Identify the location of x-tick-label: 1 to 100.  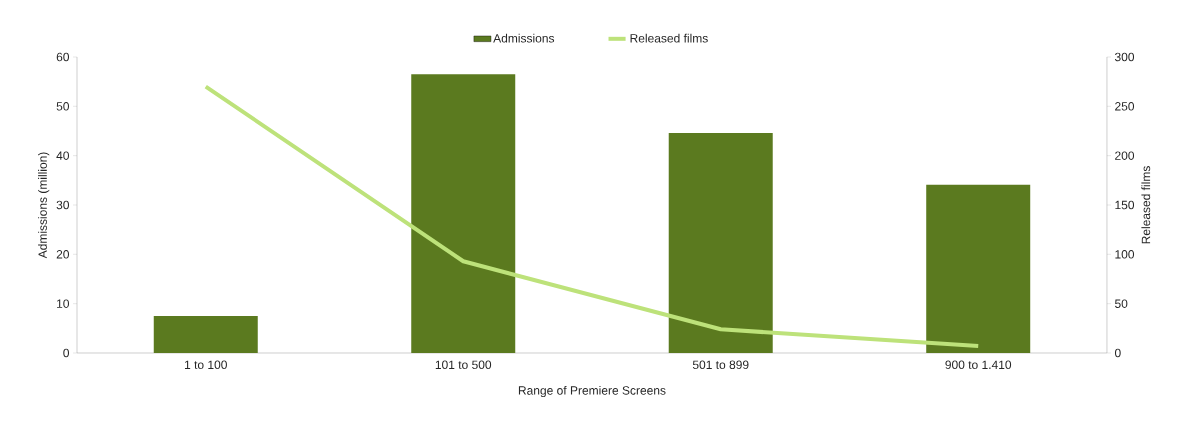
(205, 365).